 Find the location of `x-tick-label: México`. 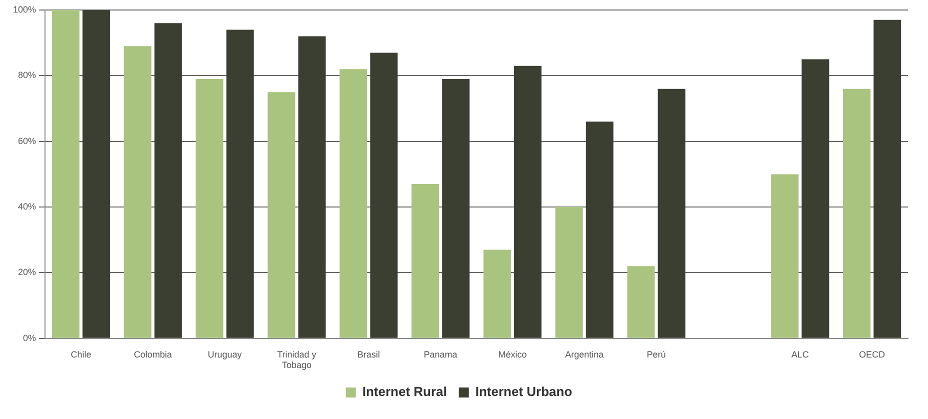

x-tick-label: México is located at coordinates (512, 354).